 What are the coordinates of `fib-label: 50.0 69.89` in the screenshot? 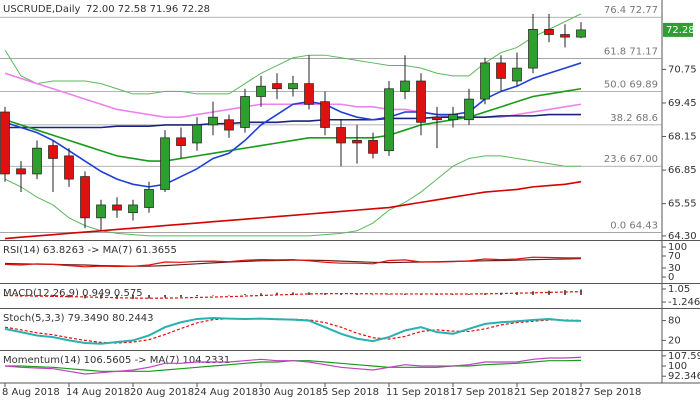 It's located at (631, 85).